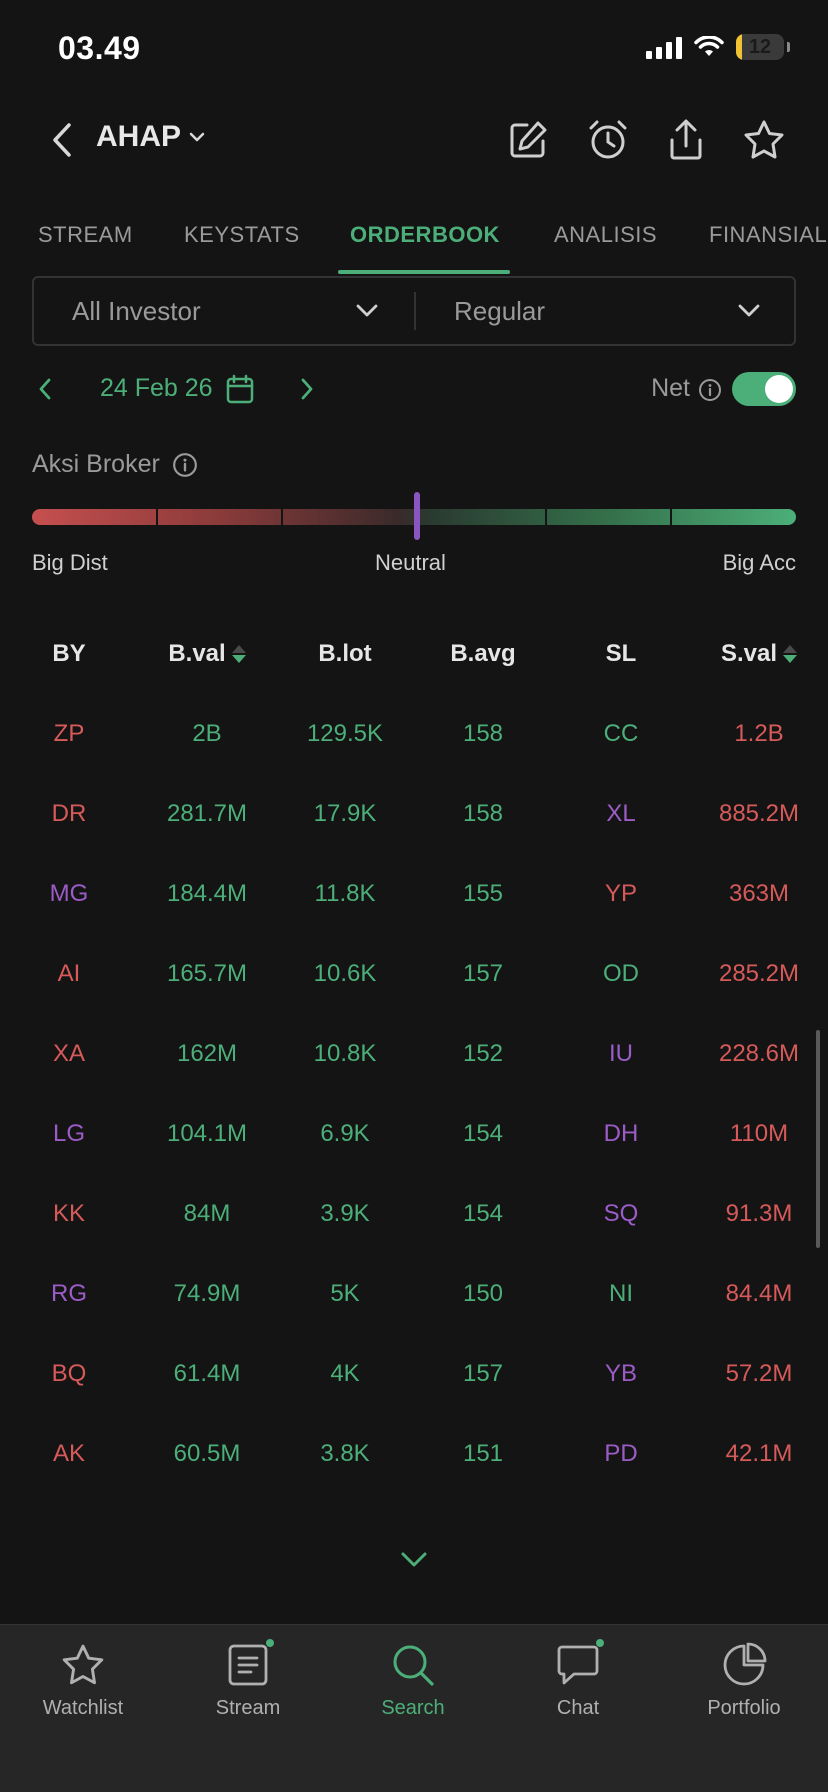 The image size is (828, 1792). What do you see at coordinates (69, 733) in the screenshot?
I see `buyer-code: ZP` at bounding box center [69, 733].